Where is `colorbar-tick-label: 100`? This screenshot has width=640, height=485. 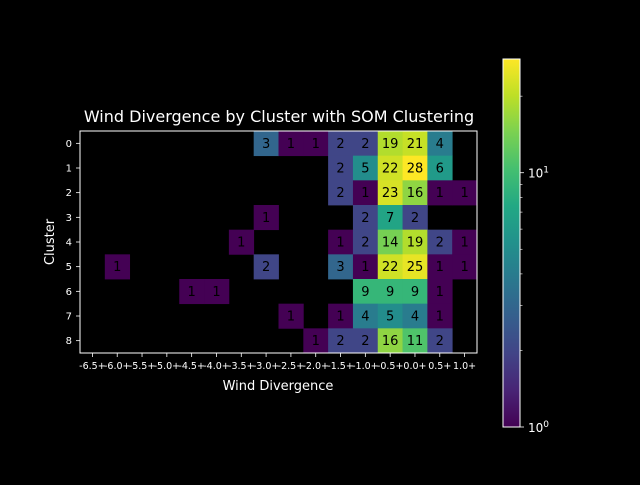
colorbar-tick-label: 100 is located at coordinates (538, 427).